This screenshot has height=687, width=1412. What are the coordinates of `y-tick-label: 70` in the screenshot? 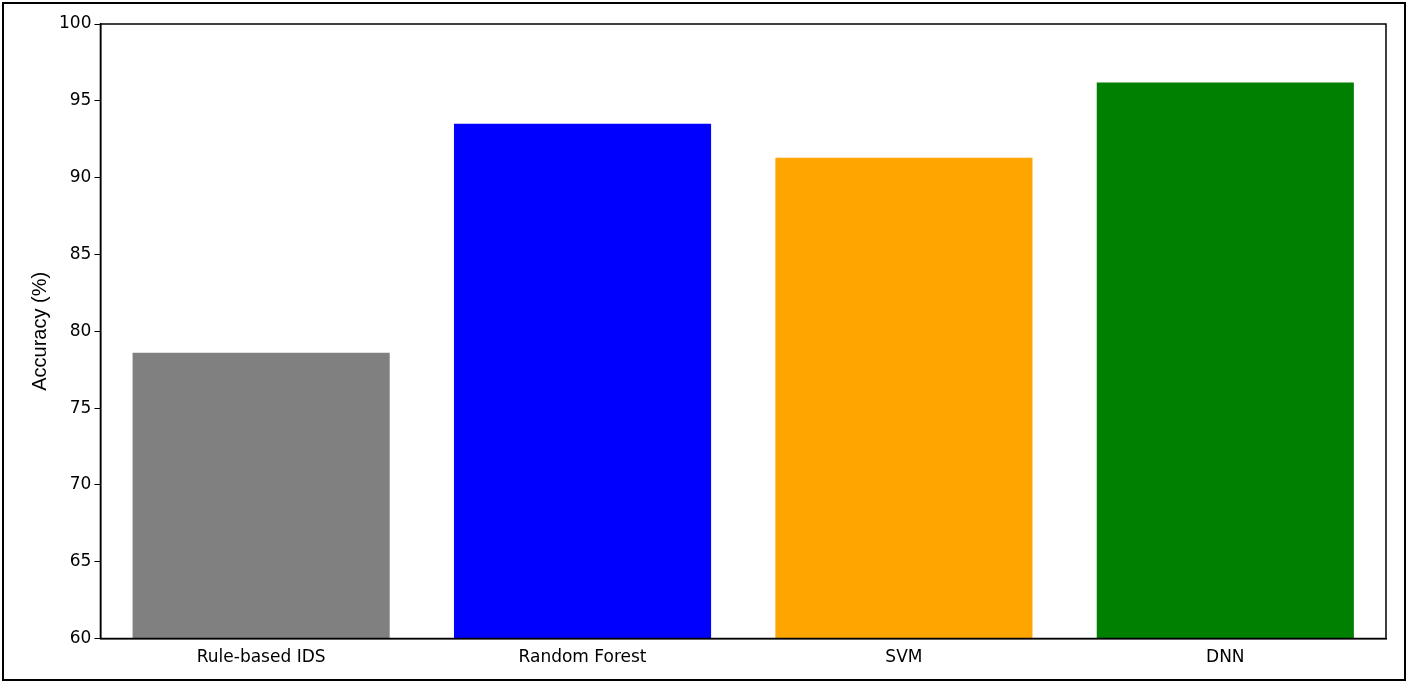 It's located at (80, 483).